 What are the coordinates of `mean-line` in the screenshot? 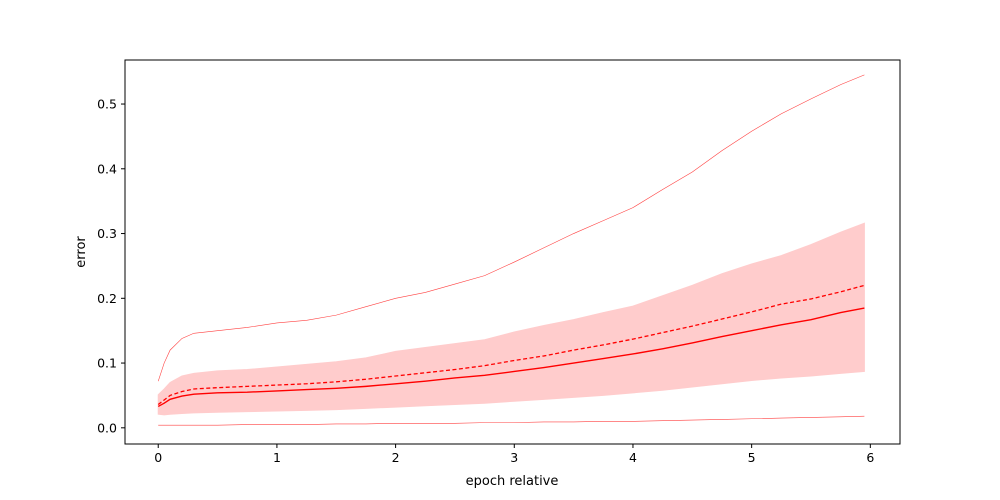 It's located at (511, 357).